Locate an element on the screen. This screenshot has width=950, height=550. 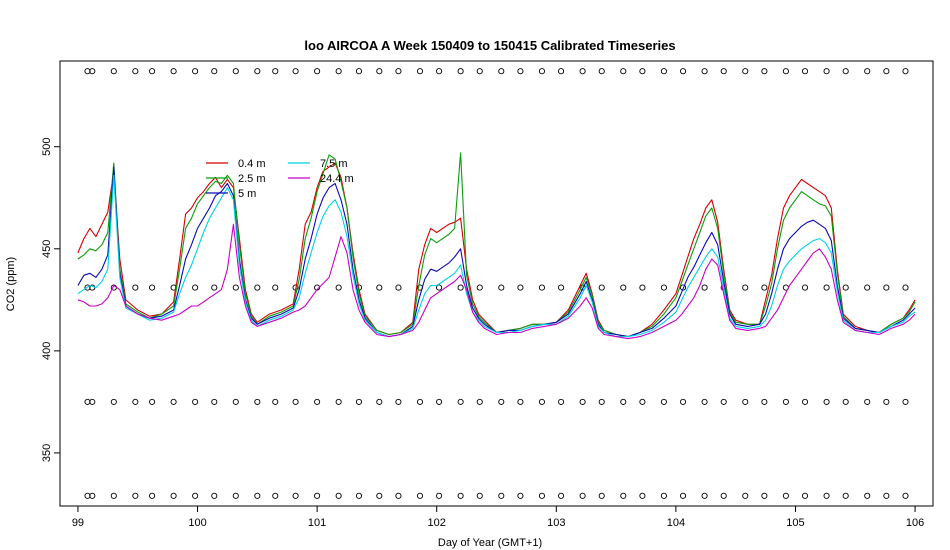
legend-label: 7.5 m is located at coordinates (334, 164).